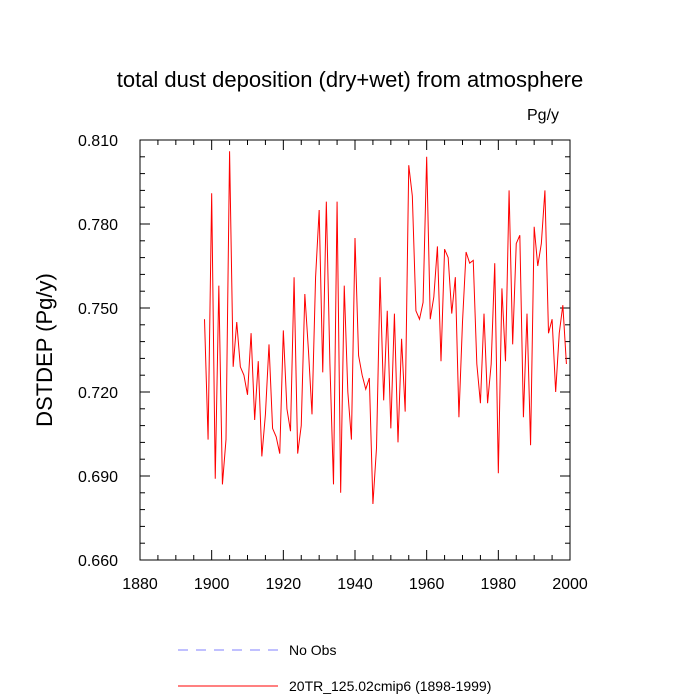 This screenshot has height=700, width=700. Describe the element at coordinates (355, 584) in the screenshot. I see `x-tick-label: 1940` at that location.